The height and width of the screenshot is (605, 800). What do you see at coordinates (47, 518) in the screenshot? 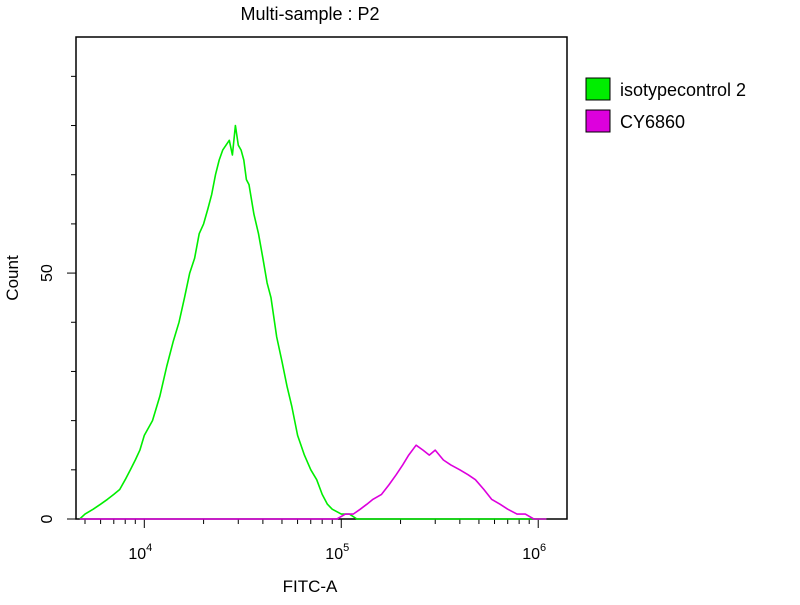
I see `y-tick-label: 0` at bounding box center [47, 518].